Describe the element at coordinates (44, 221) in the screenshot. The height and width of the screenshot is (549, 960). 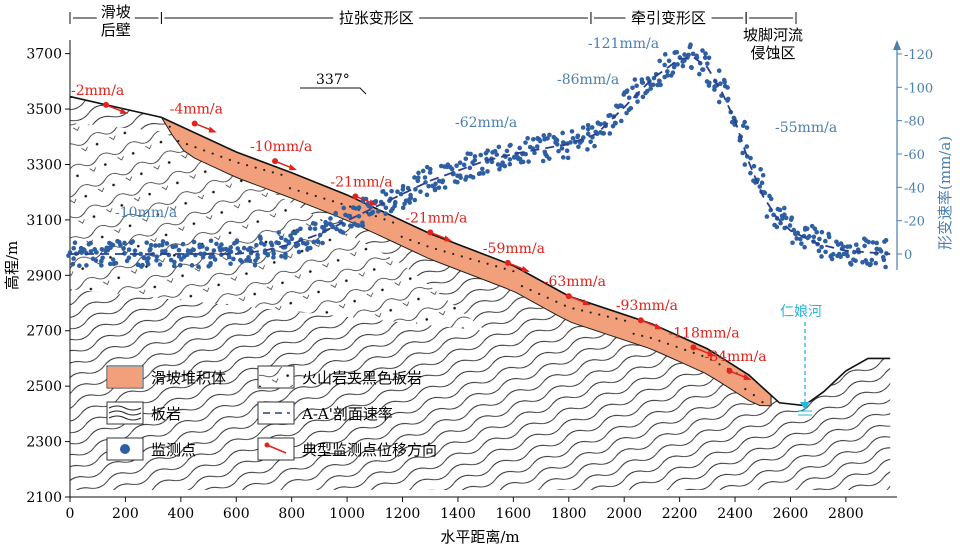
I see `y-tick-label: 3100` at that location.